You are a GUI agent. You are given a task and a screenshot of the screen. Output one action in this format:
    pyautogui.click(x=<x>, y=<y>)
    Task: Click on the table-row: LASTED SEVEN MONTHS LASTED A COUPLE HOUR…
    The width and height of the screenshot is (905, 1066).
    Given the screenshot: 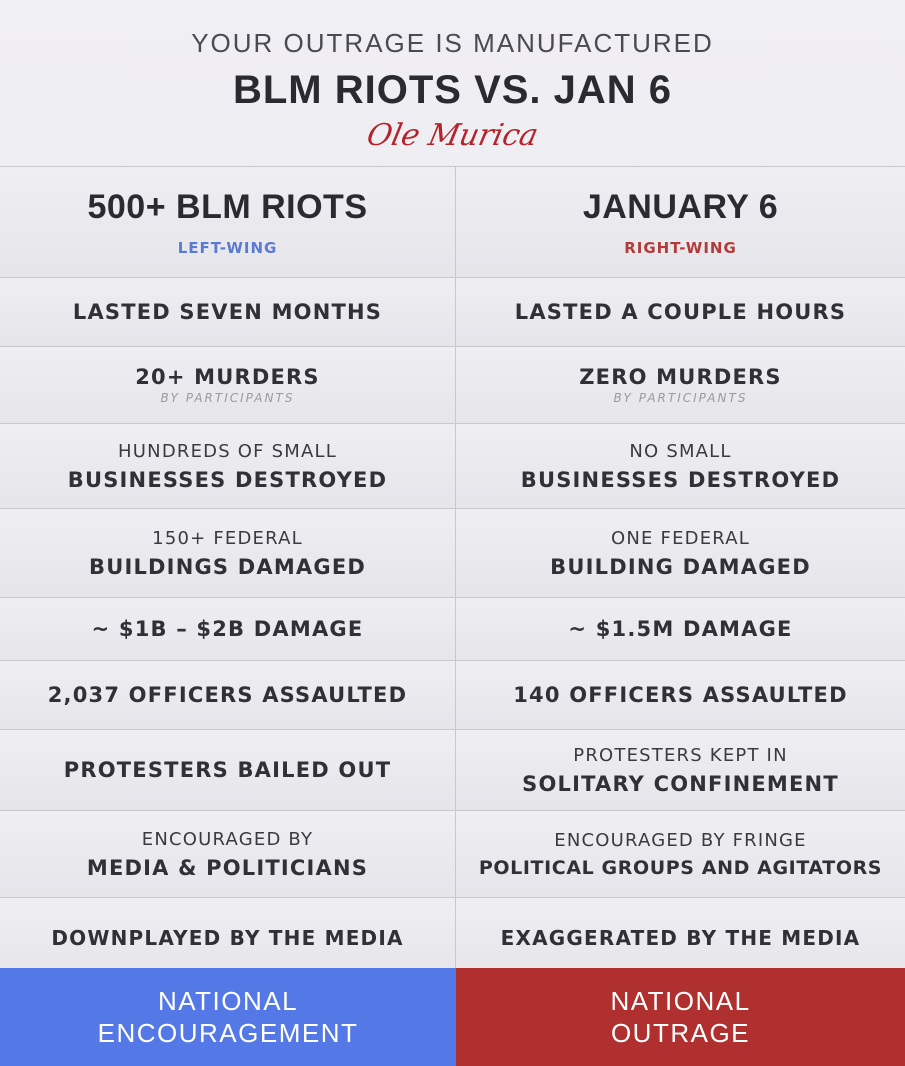 What is the action you would take?
    pyautogui.click(x=452, y=311)
    